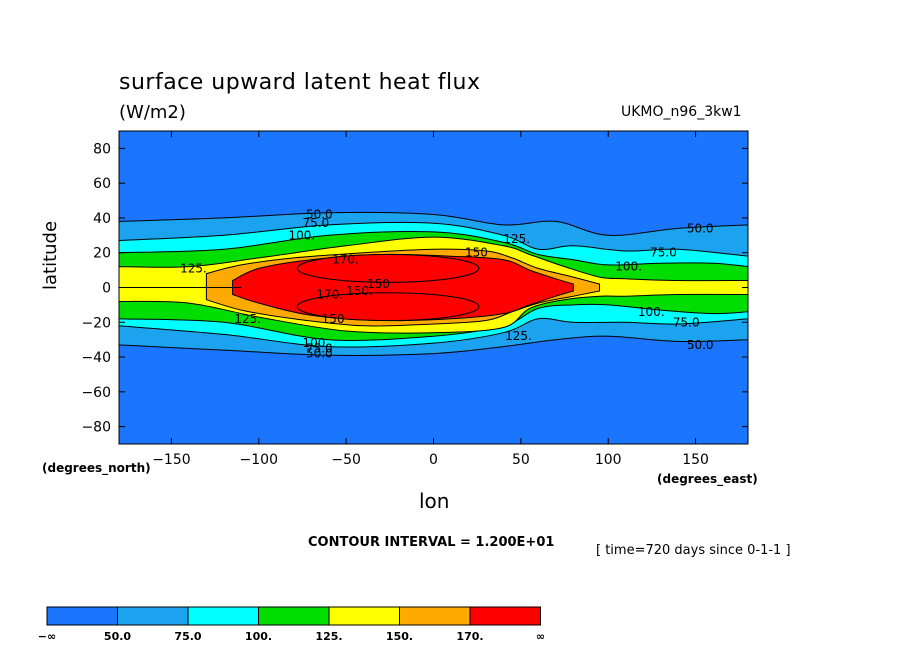  Describe the element at coordinates (300, 82) in the screenshot. I see `chart-title: surface upward latent heat flux` at that location.